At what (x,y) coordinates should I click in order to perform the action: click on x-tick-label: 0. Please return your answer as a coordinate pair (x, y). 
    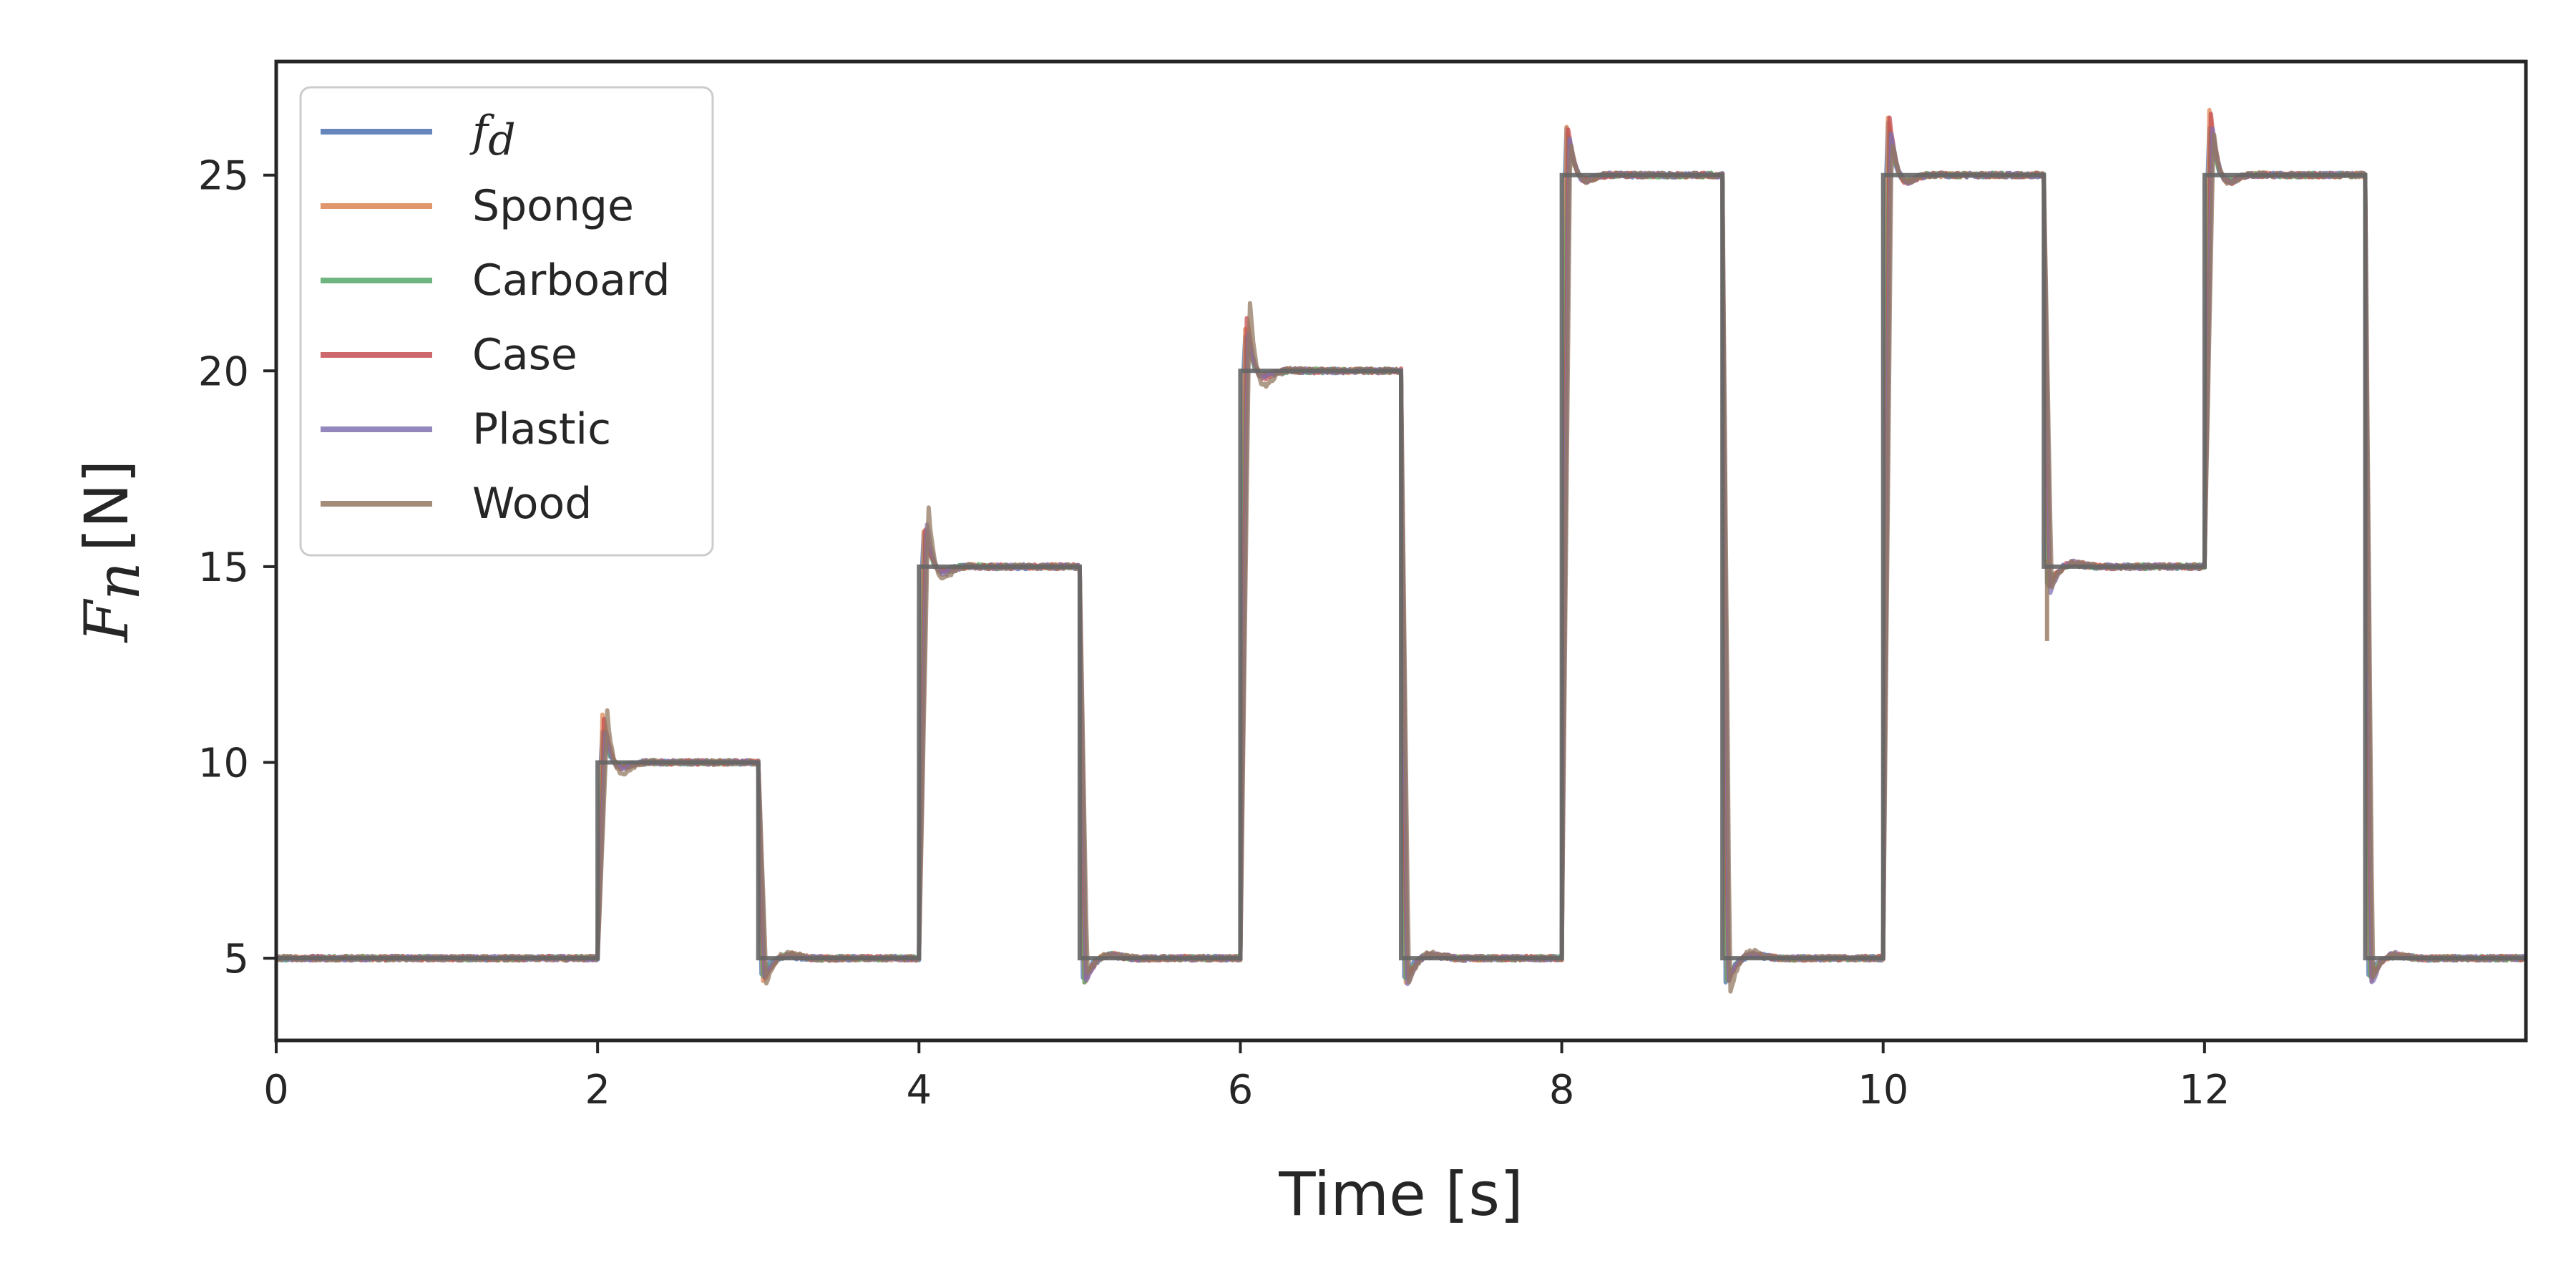
    Looking at the image, I should click on (276, 1090).